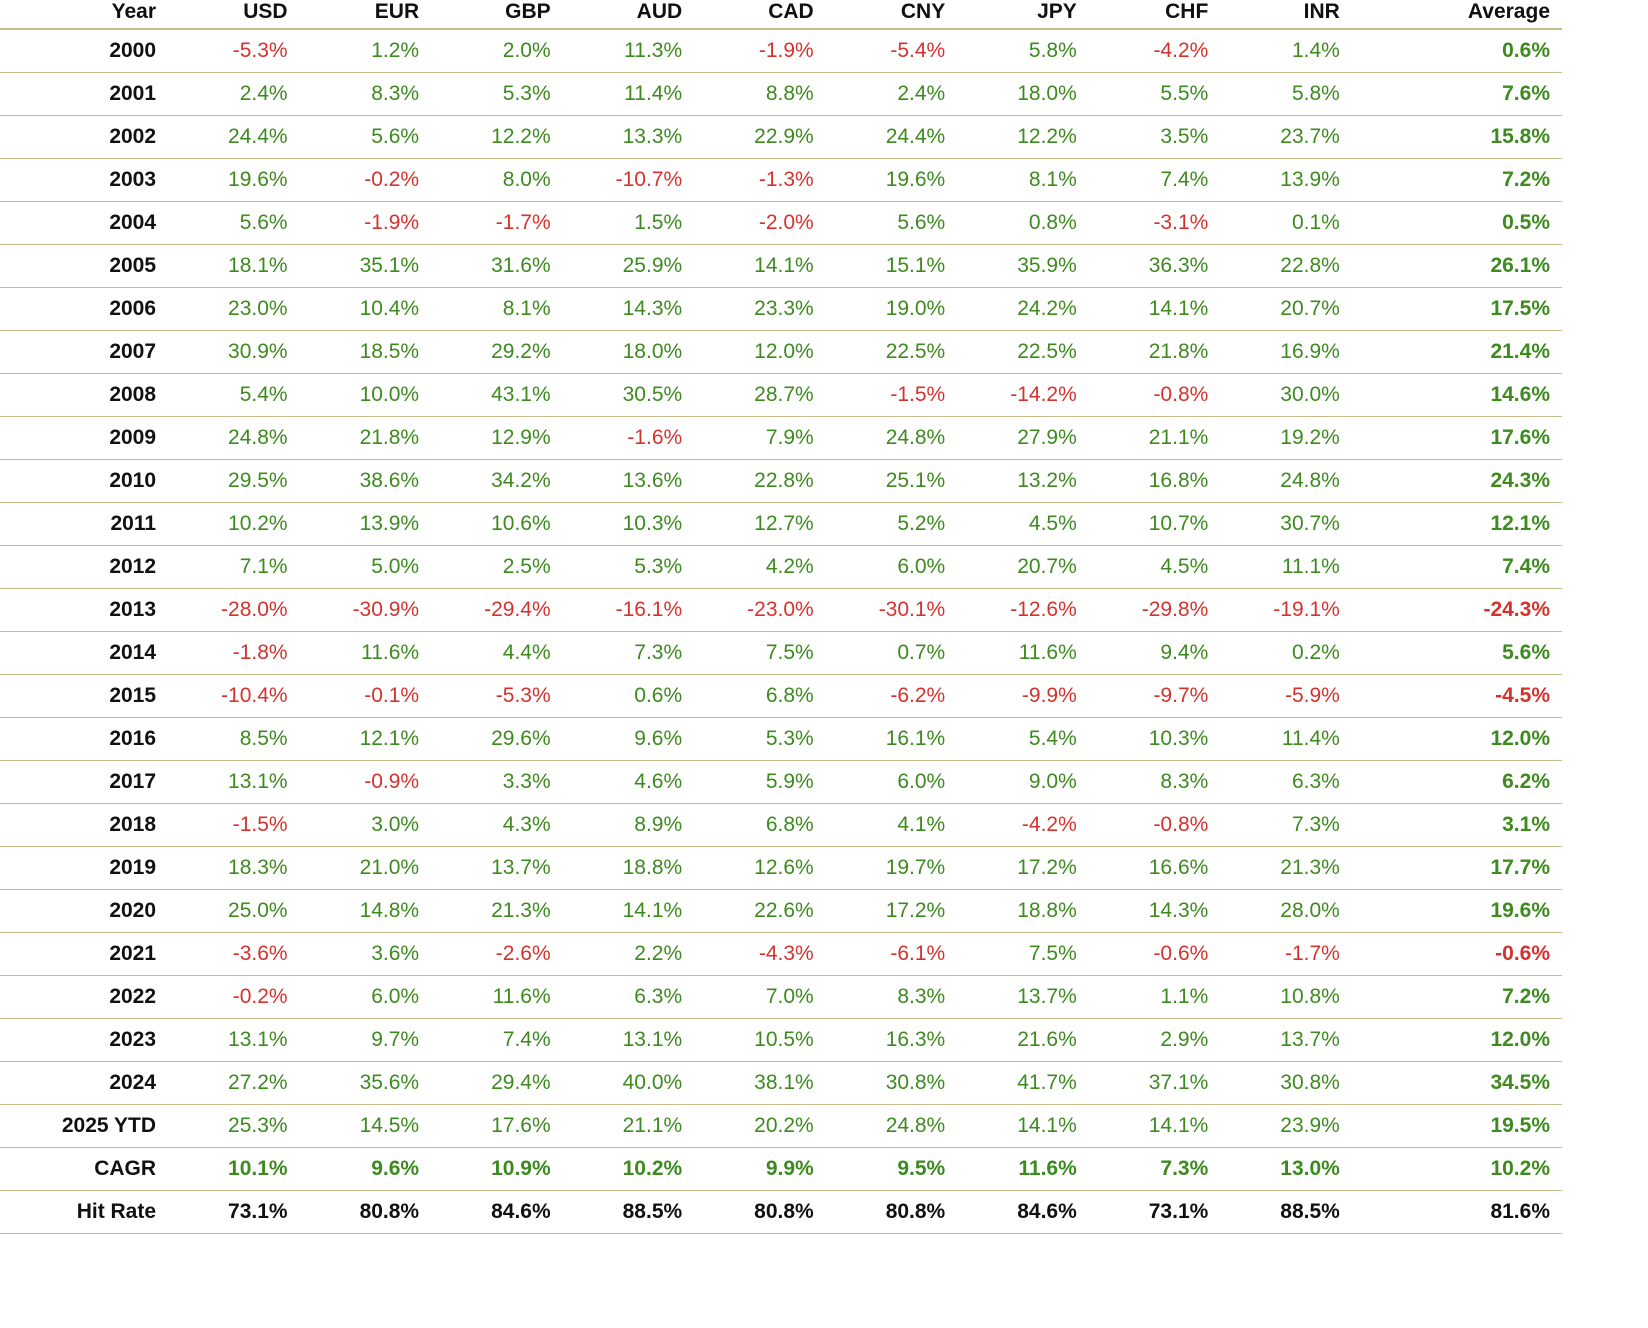 Image resolution: width=1648 pixels, height=1328 pixels. I want to click on cell-aud: 10.3%, so click(628, 524).